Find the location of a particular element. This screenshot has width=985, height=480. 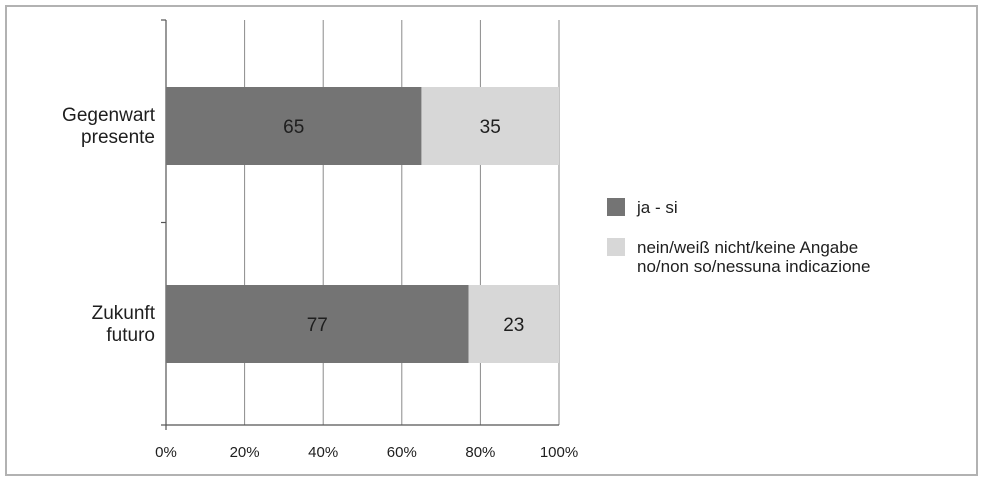

x-tick-label: 100% is located at coordinates (559, 452).